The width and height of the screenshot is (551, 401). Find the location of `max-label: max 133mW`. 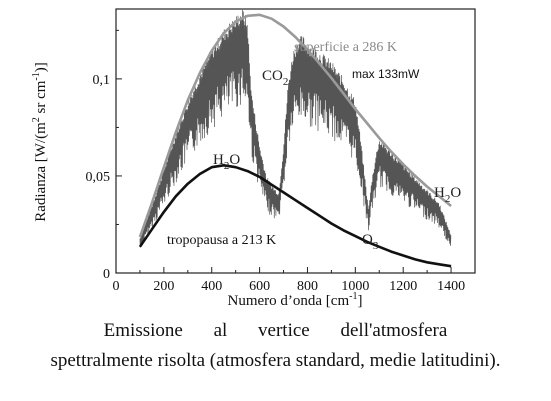

max-label: max 133mW is located at coordinates (386, 74).